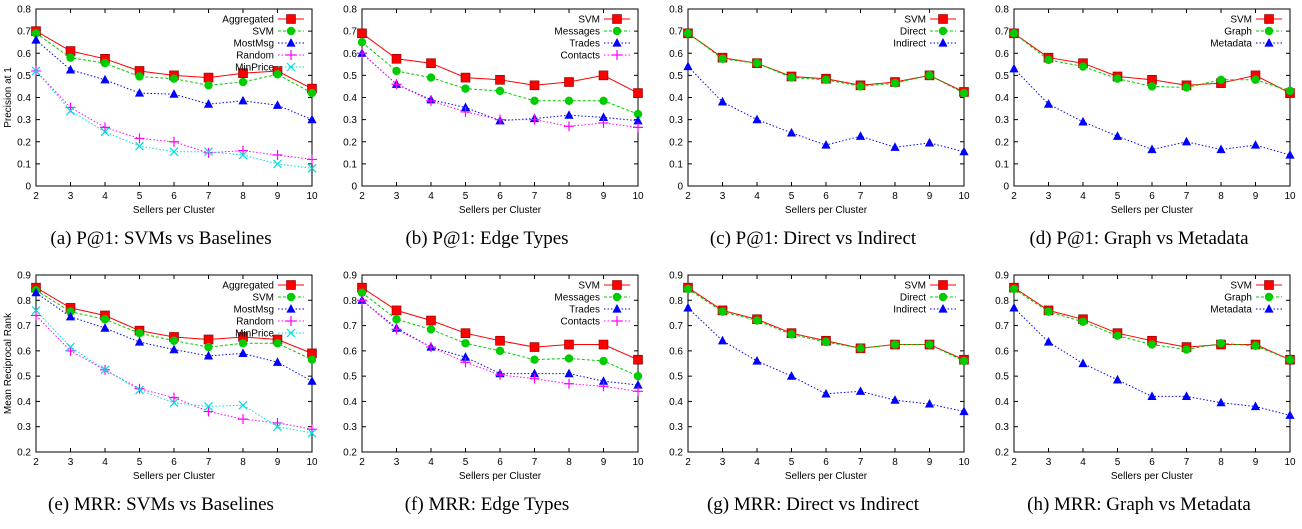  I want to click on legend-label: MostMsg, so click(253, 44).